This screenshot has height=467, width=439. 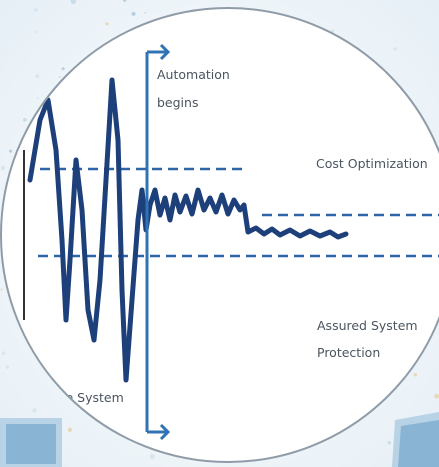 What do you see at coordinates (193, 74) in the screenshot?
I see `automation-label: Automation` at bounding box center [193, 74].